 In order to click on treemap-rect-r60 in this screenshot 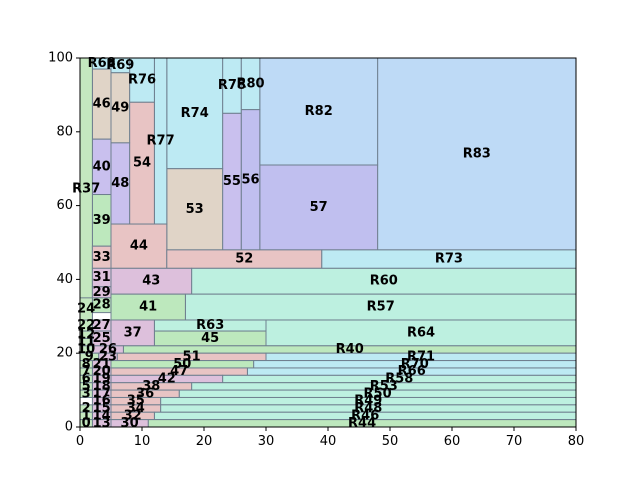, I will do `click(384, 281)`.